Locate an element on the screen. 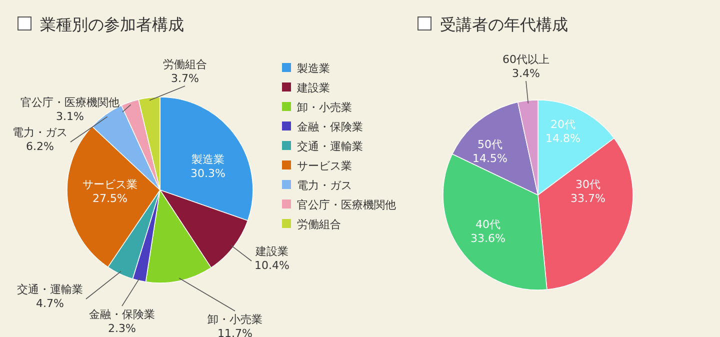 This screenshot has width=720, height=337. slice-label: 建設業 is located at coordinates (271, 251).